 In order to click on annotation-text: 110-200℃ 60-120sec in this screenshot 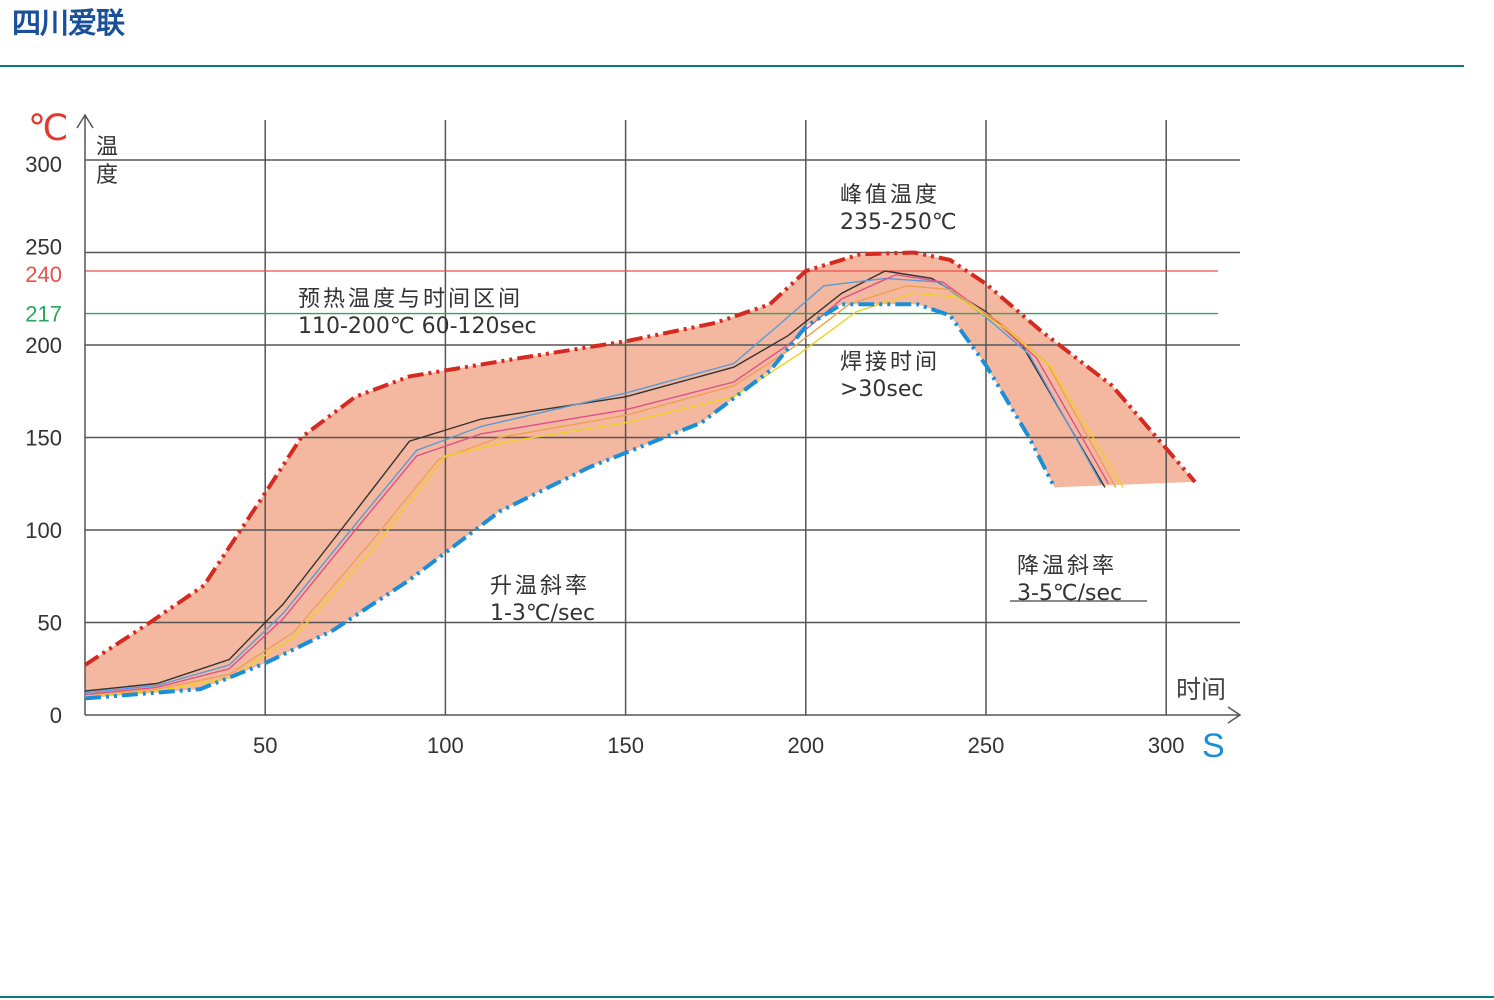, I will do `click(417, 326)`.